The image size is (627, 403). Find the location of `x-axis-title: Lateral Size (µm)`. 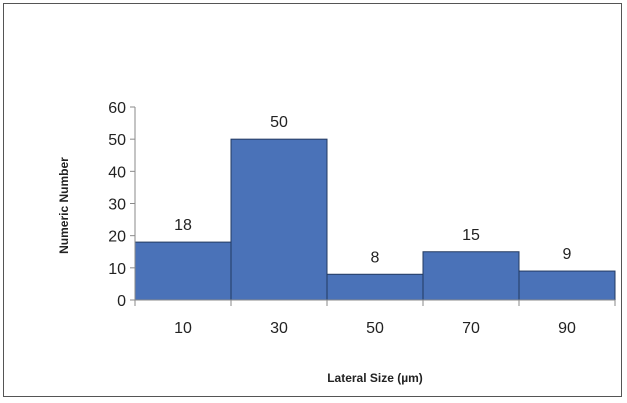

x-axis-title: Lateral Size (µm) is located at coordinates (375, 378).